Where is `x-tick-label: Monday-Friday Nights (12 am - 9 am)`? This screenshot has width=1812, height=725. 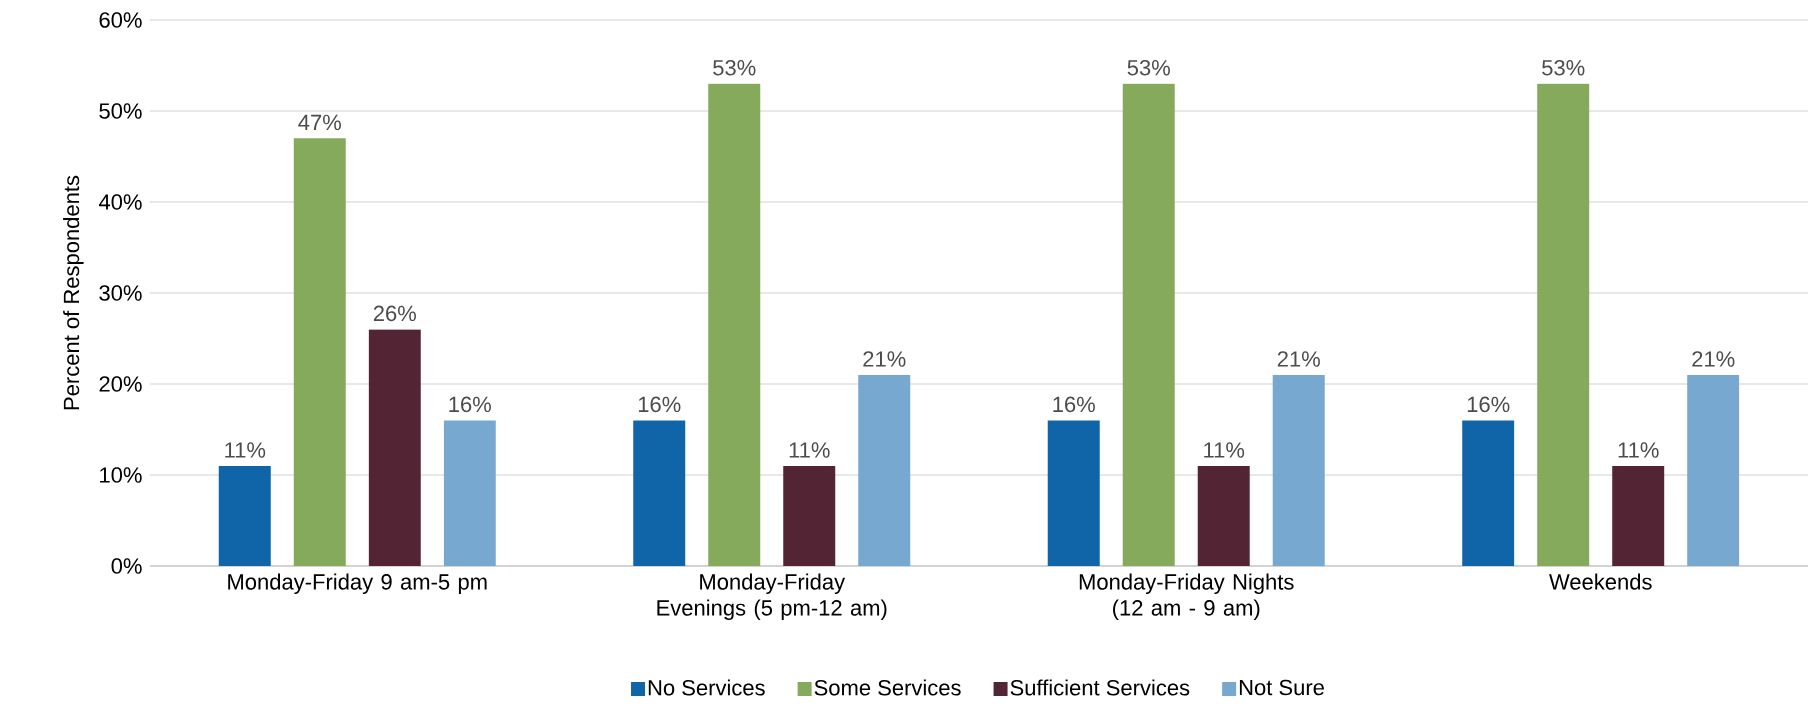
x-tick-label: Monday-Friday Nights (12 am - 9 am) is located at coordinates (1186, 597).